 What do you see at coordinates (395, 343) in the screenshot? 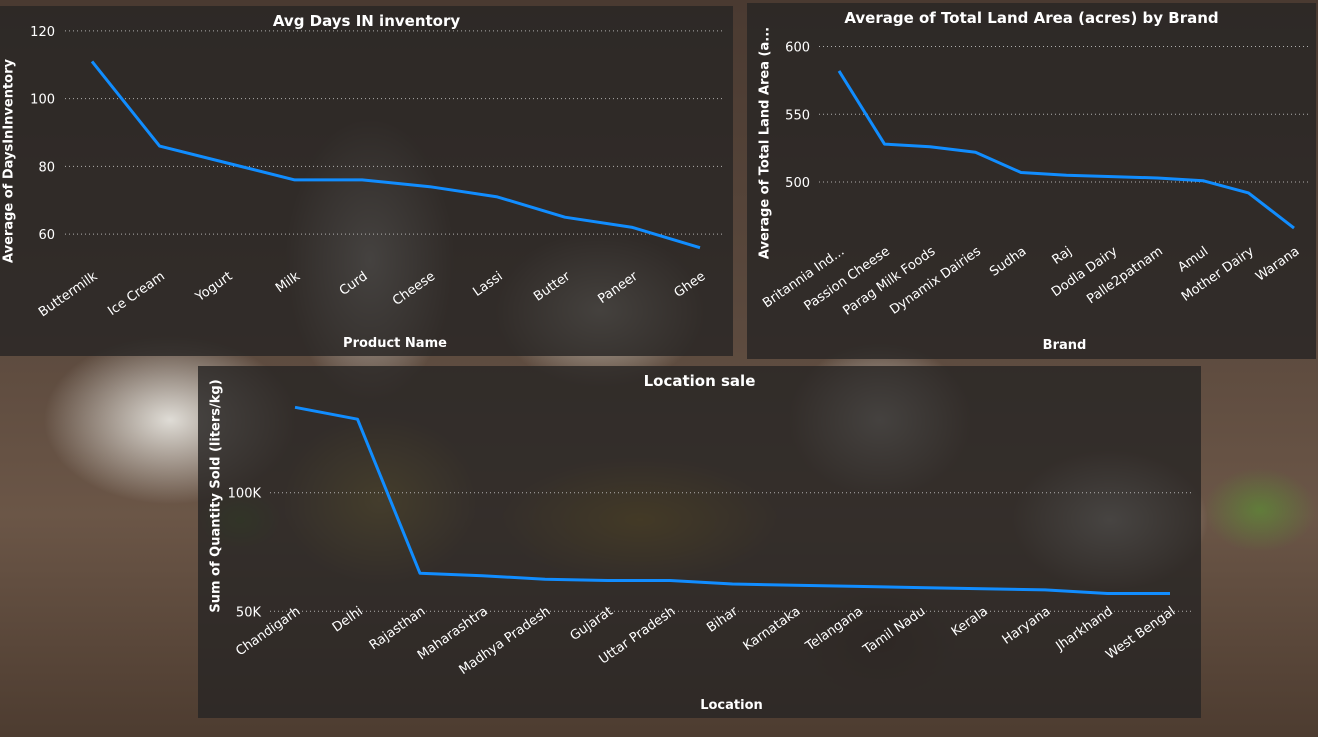
I see `x-axis-title: Product Name` at bounding box center [395, 343].